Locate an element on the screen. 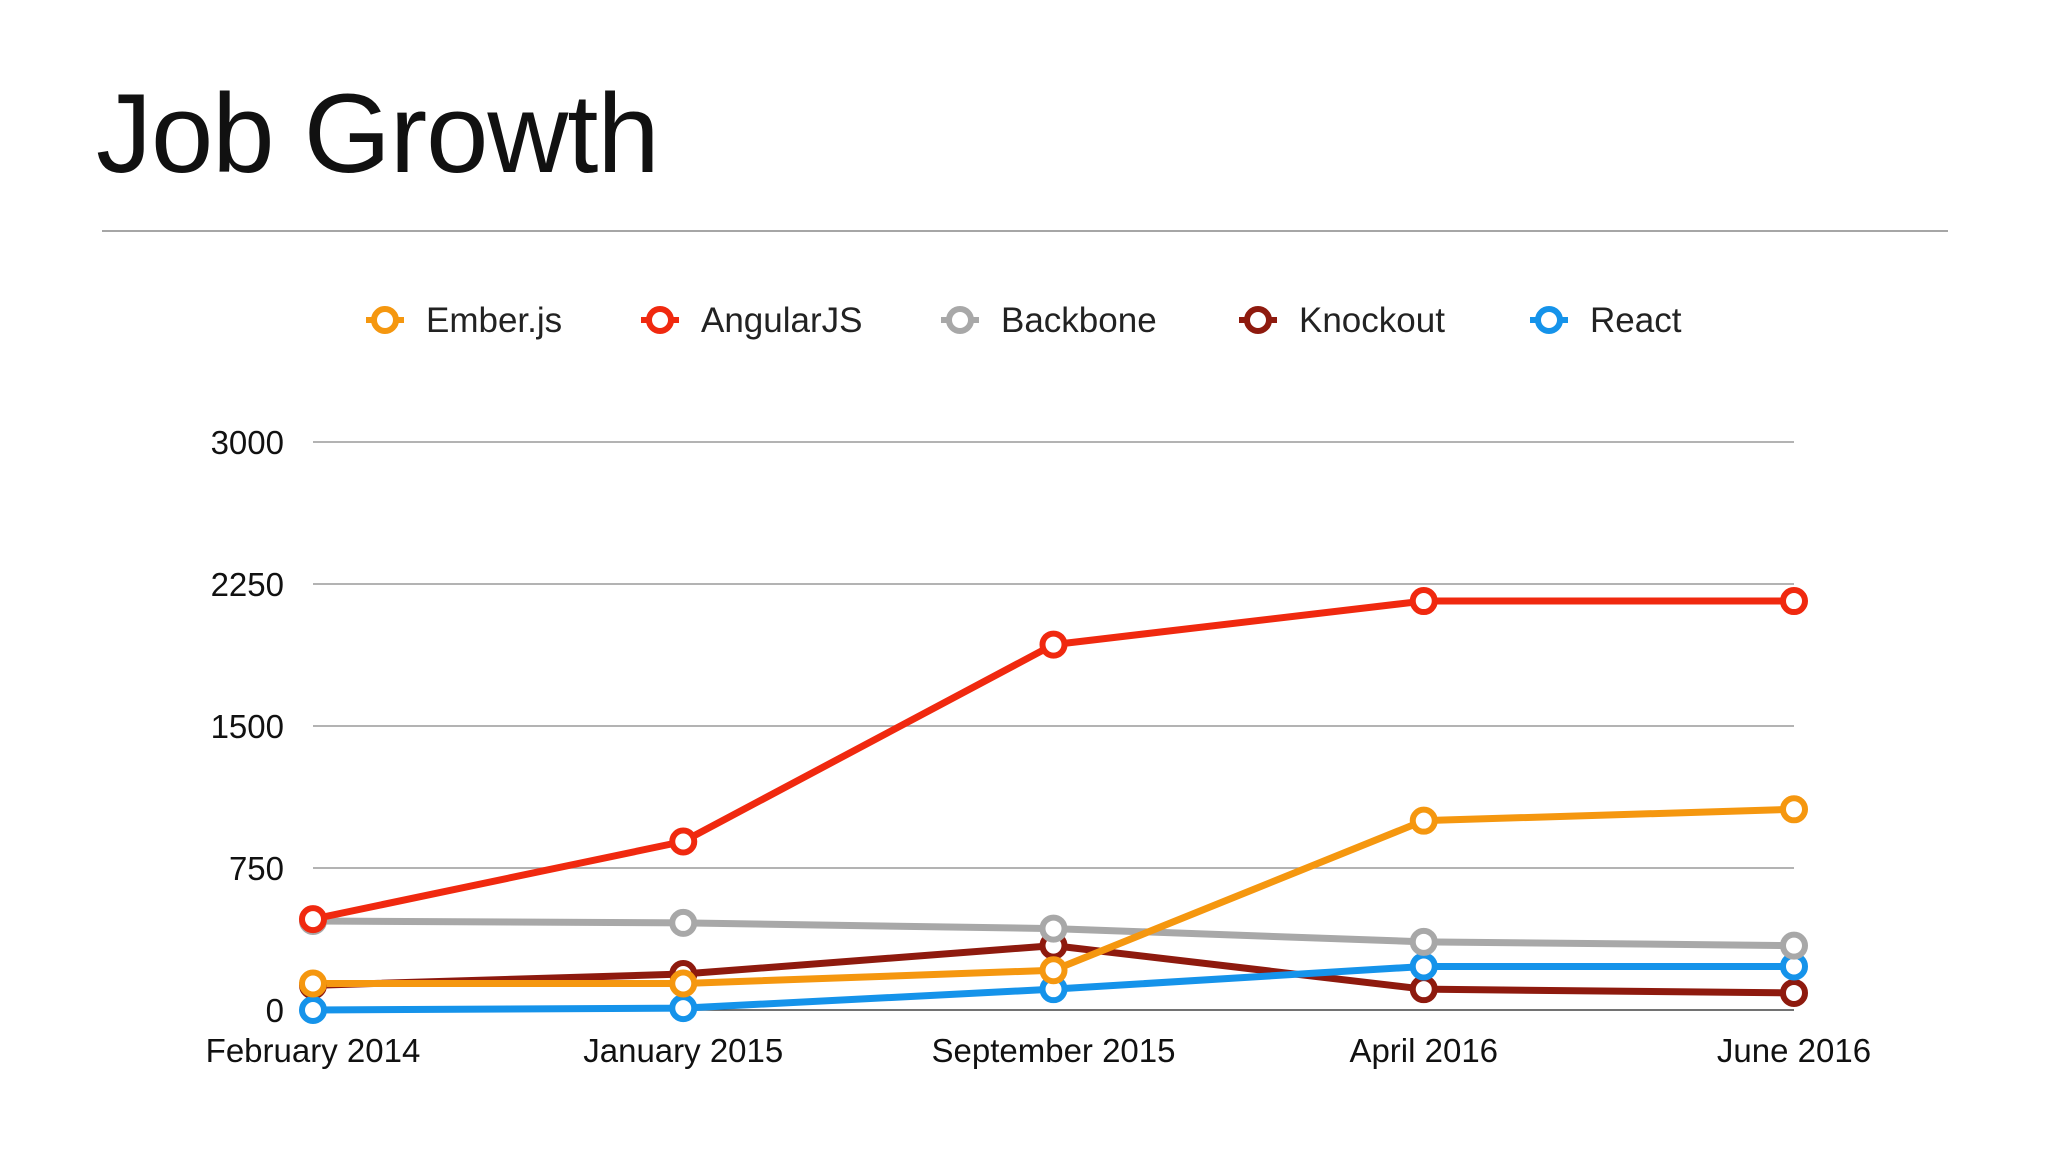  legend-label: Knockout is located at coordinates (1372, 320).